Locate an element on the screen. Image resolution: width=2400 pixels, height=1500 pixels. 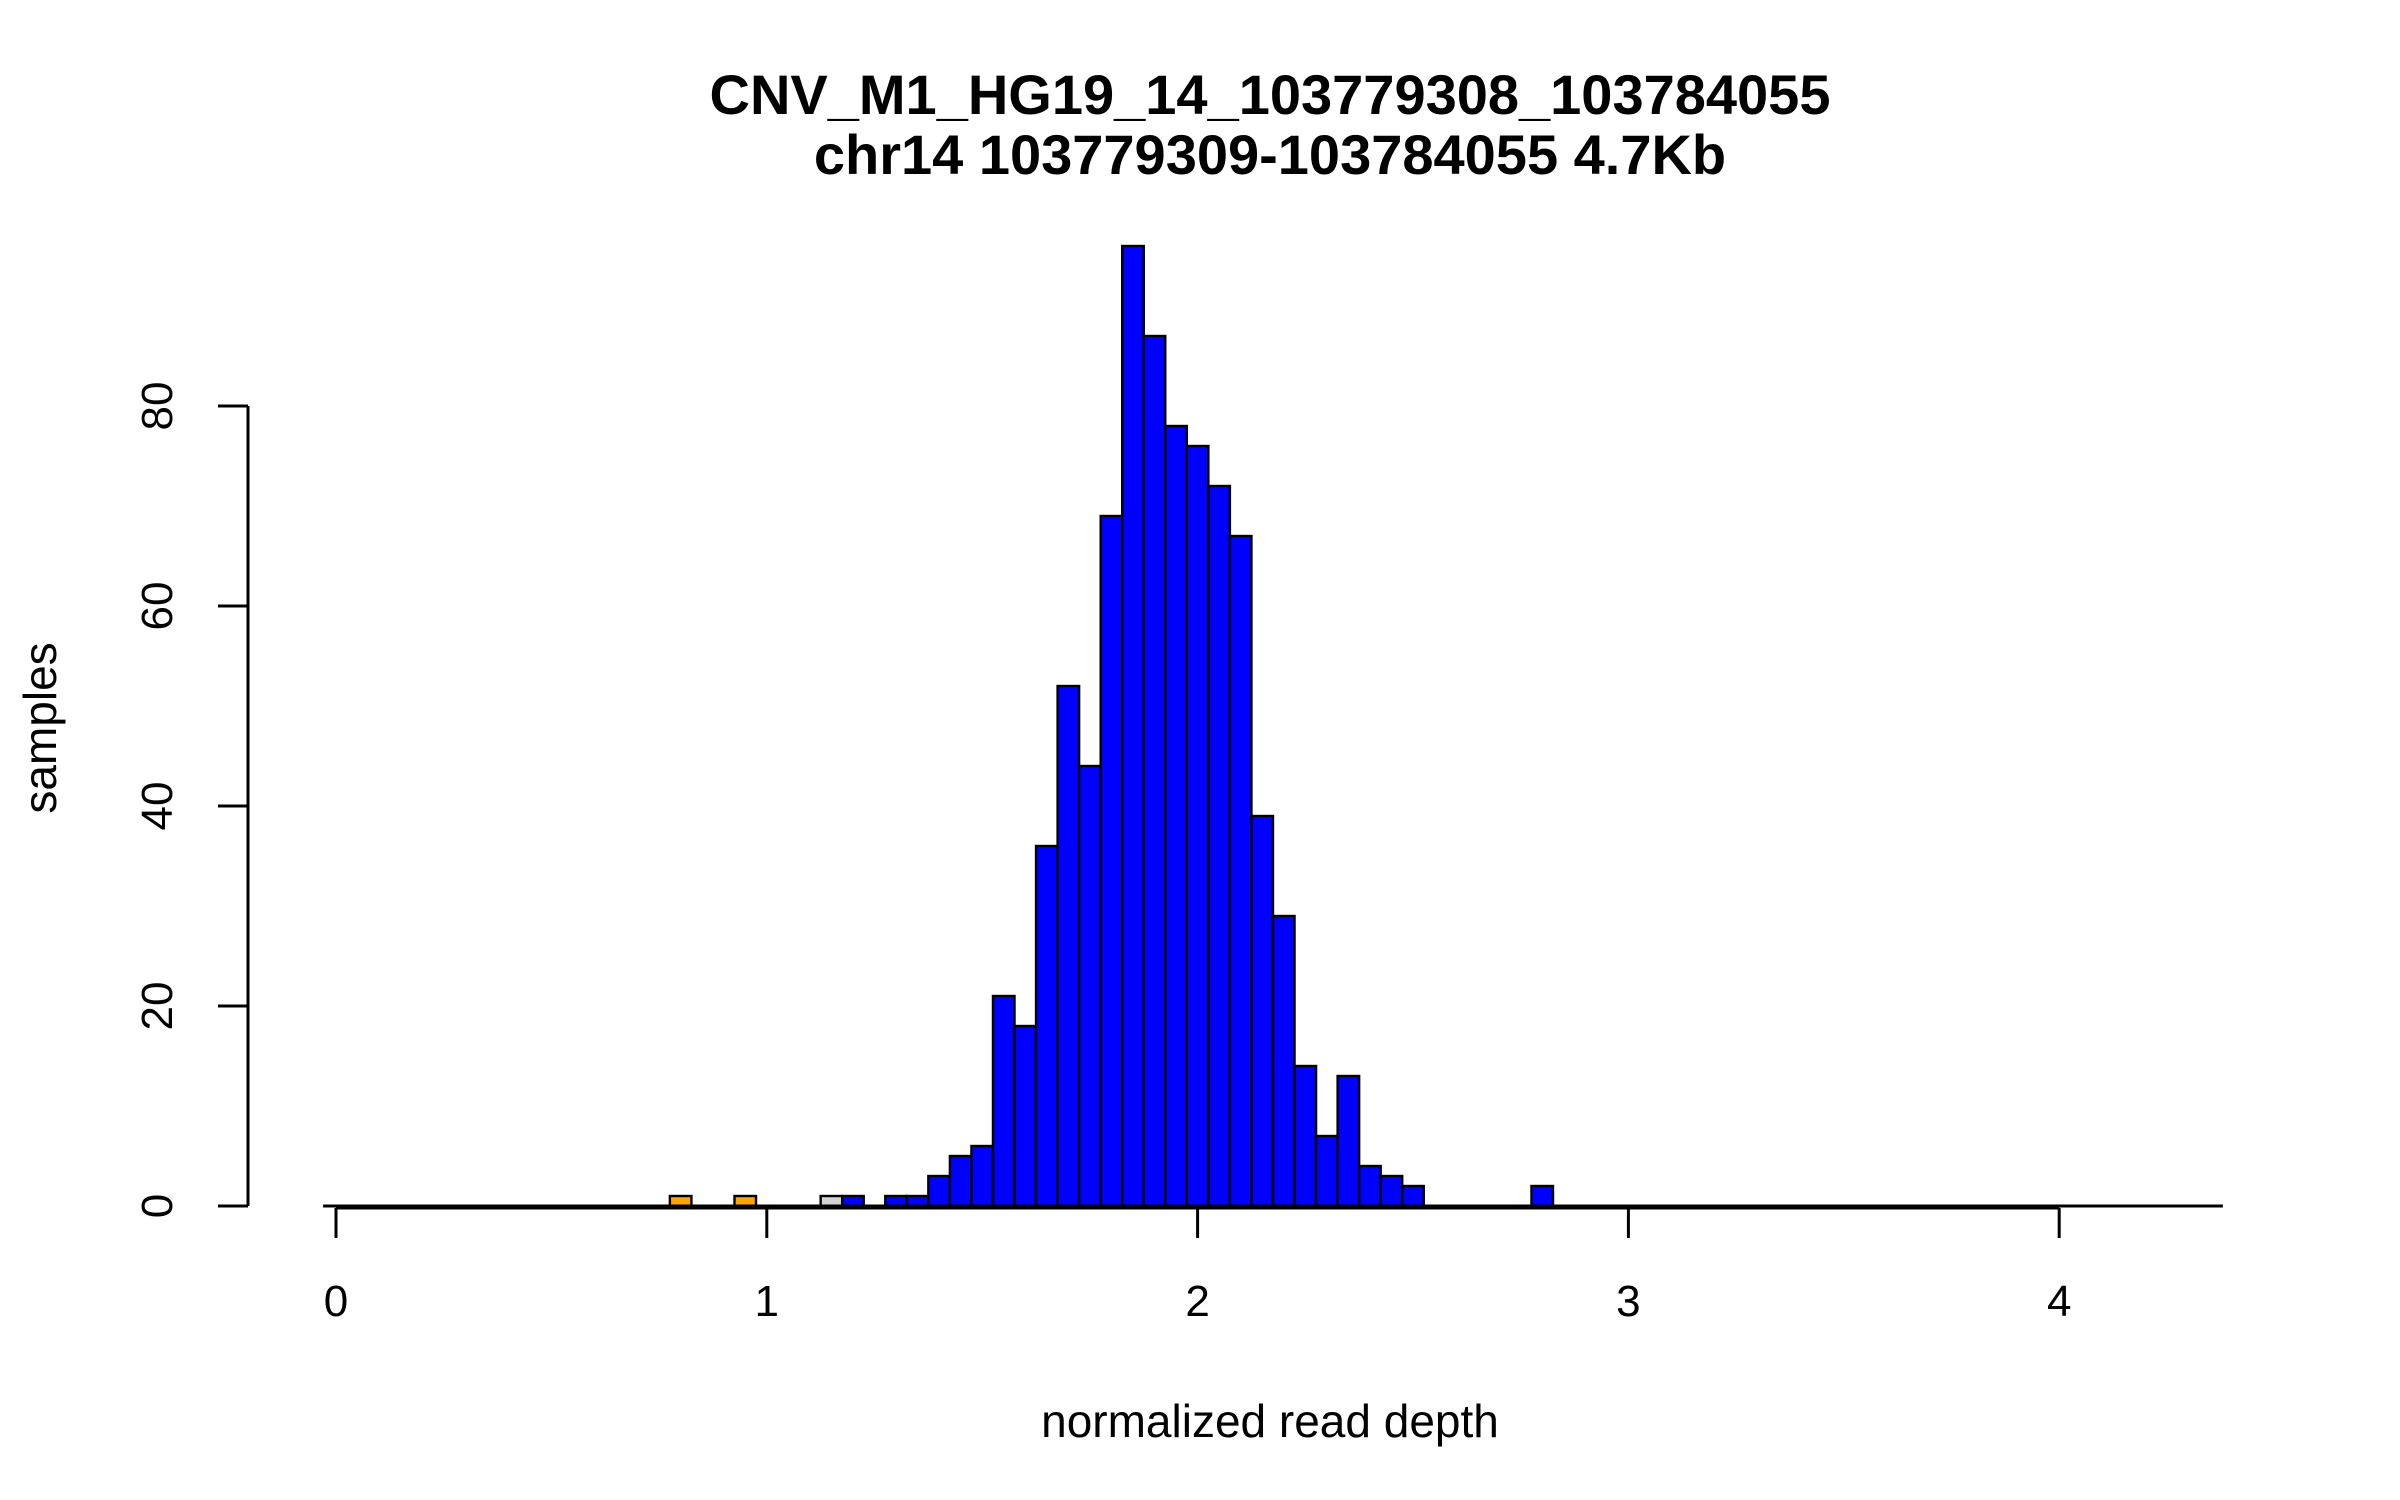
y-tick-label: 80 is located at coordinates (157, 406).